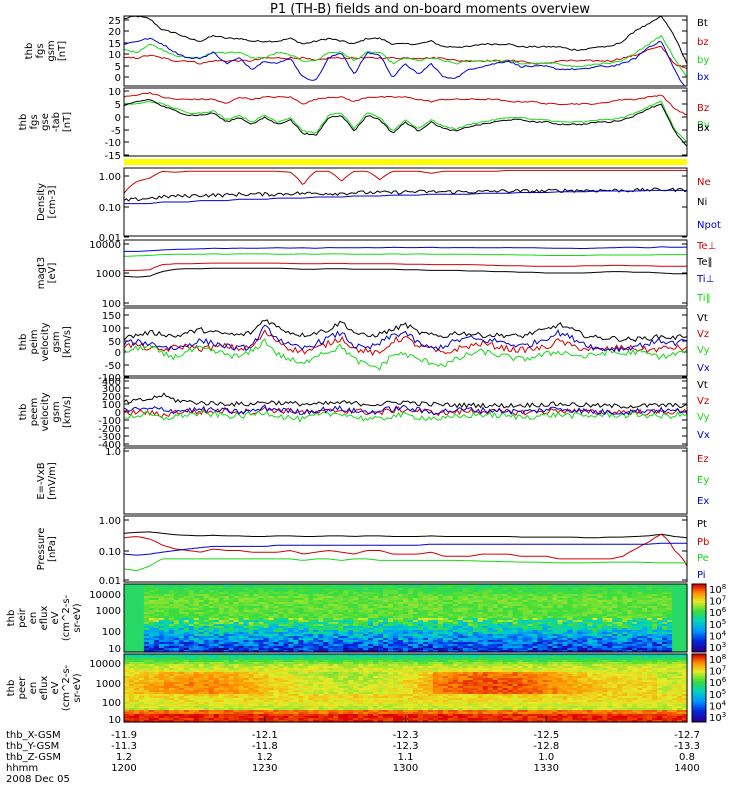 Image resolution: width=750 pixels, height=800 pixels. What do you see at coordinates (699, 629) in the screenshot?
I see `colorbar-segment` at bounding box center [699, 629].